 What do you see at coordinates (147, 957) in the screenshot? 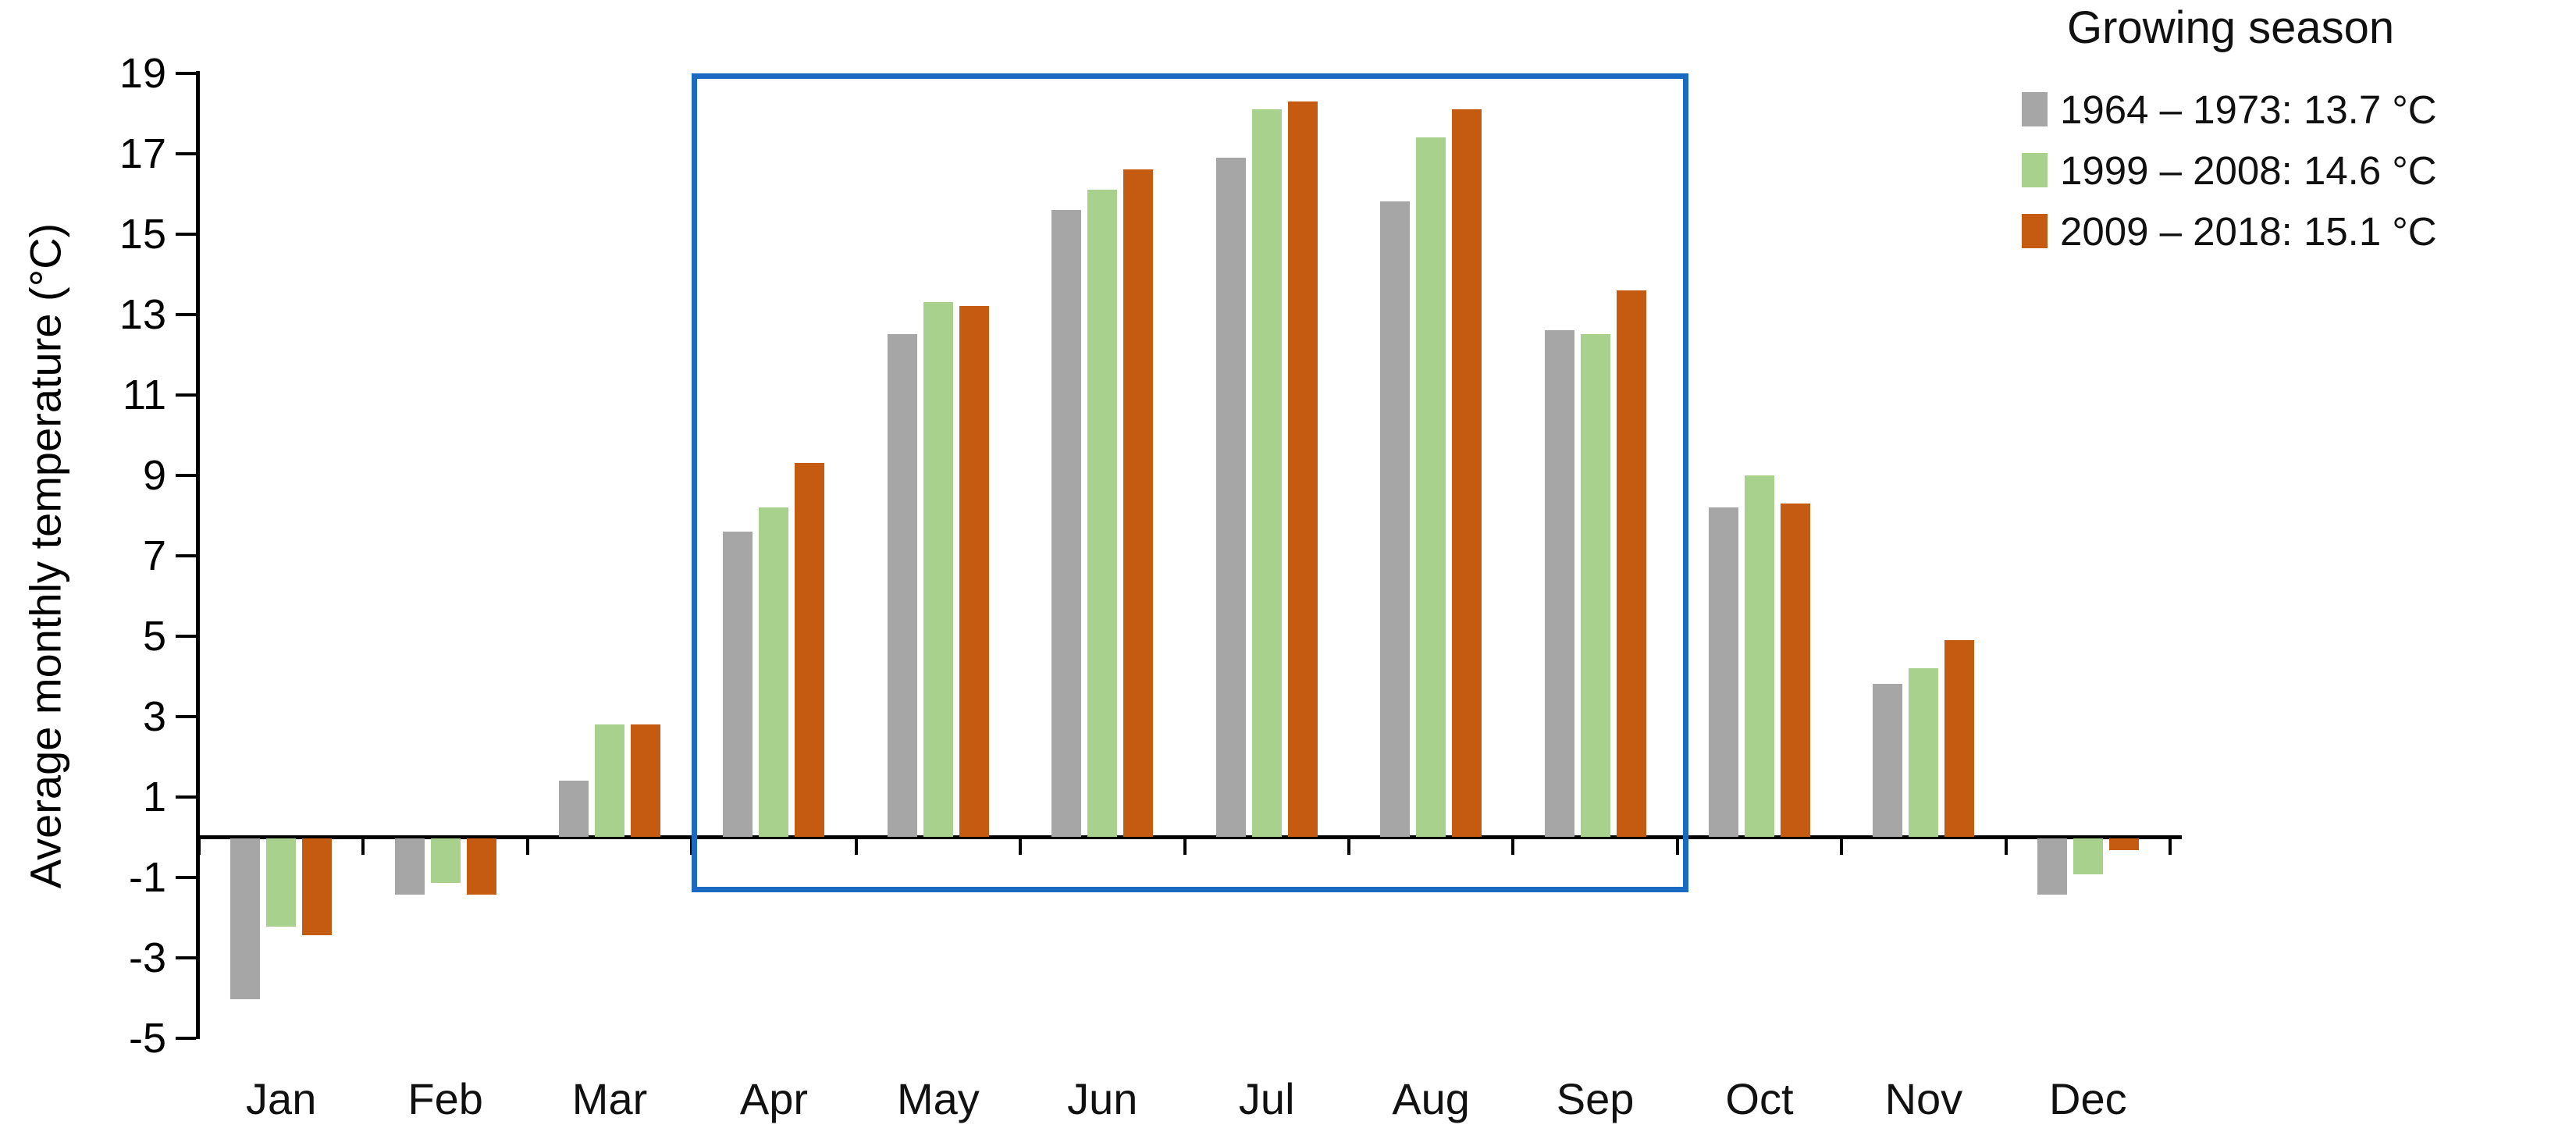
I see `y-axis-tick-label: -3` at bounding box center [147, 957].